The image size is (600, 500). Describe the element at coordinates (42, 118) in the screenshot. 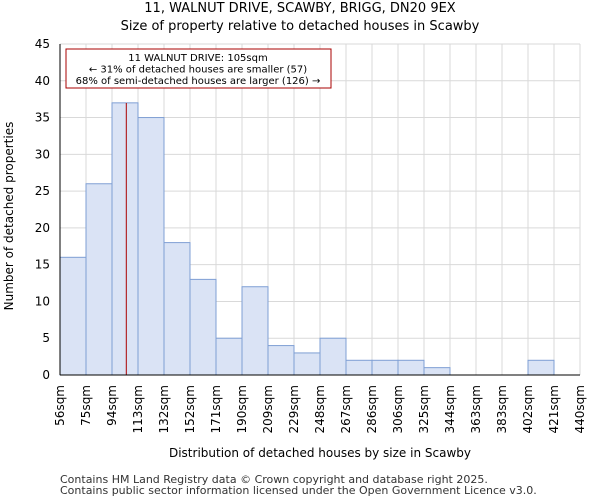

I see `y-tick-label: 35` at that location.